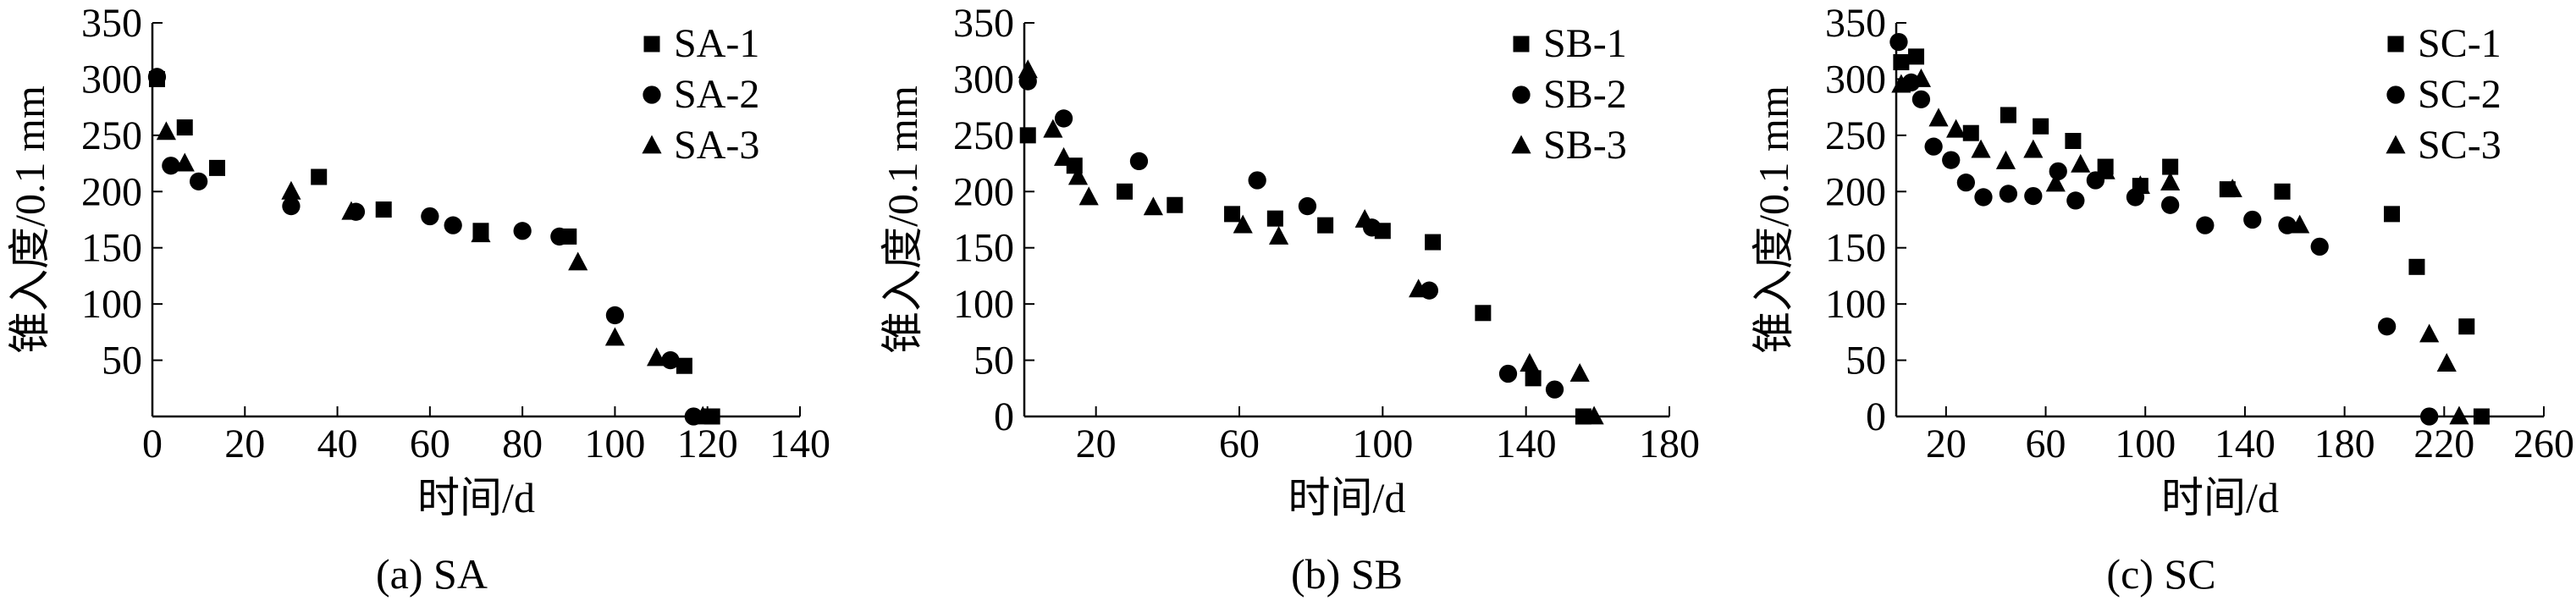 The image size is (2576, 601). What do you see at coordinates (1773, 219) in the screenshot?
I see `y-axis-label: 锥入度/0.1 mm` at bounding box center [1773, 219].